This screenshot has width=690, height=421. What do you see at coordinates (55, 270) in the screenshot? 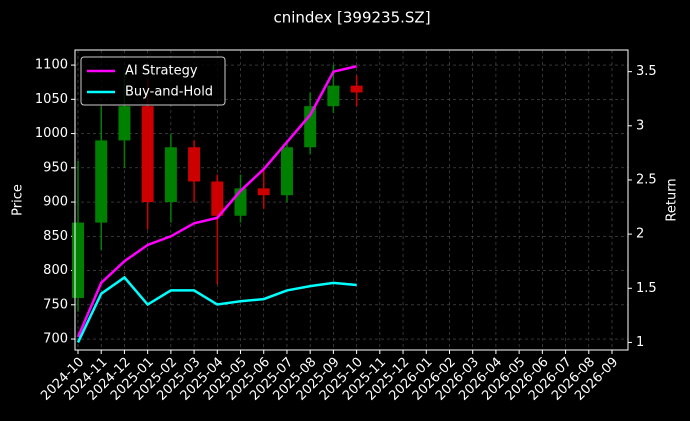
I see `y-tick-label: 800` at bounding box center [55, 270].